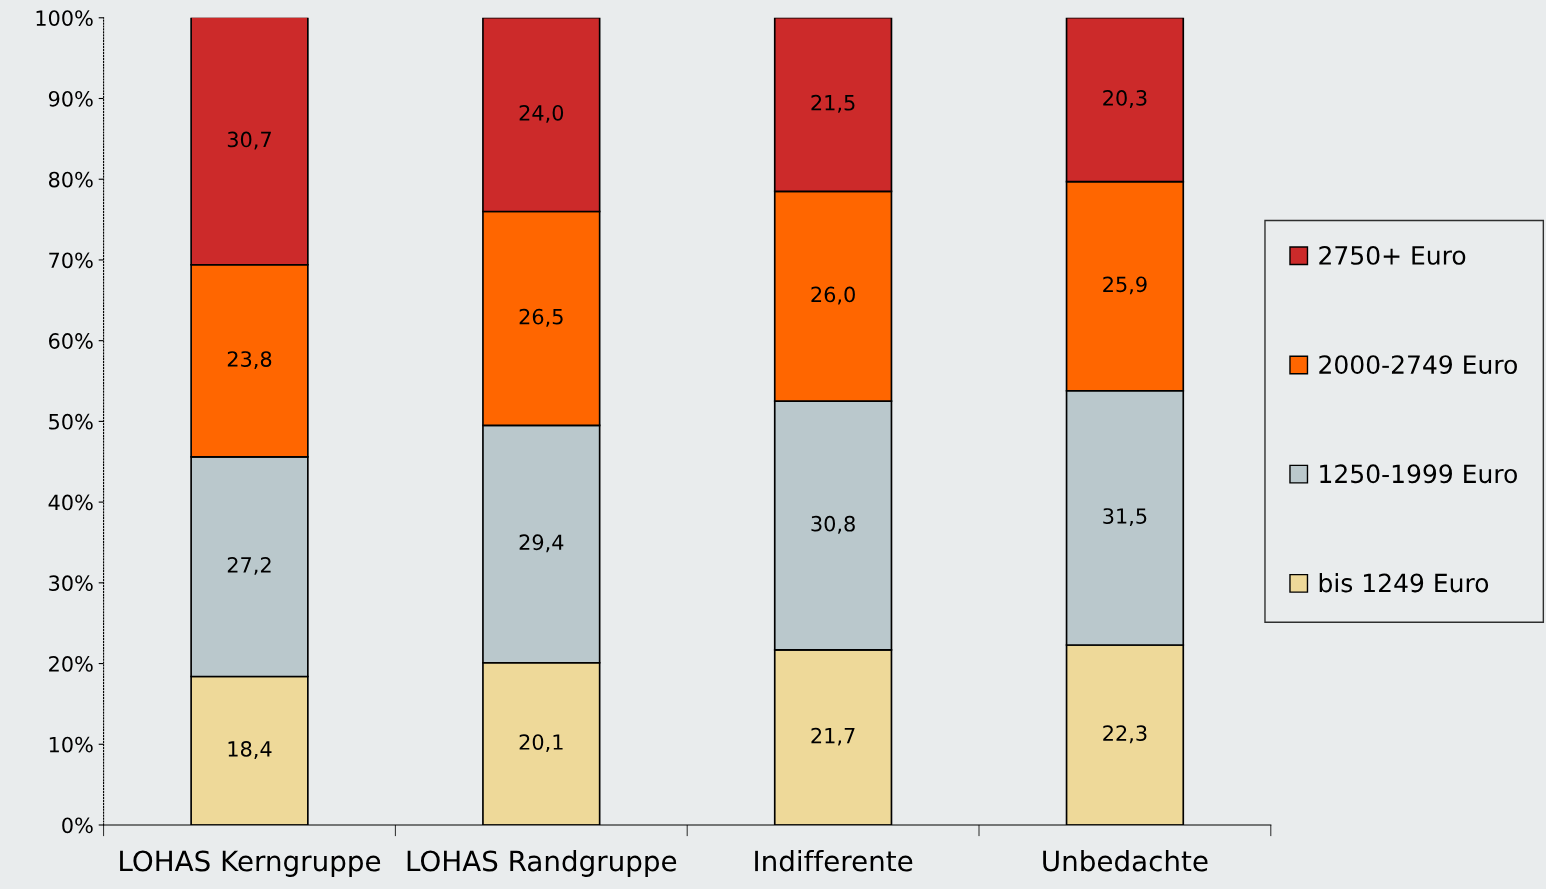  Describe the element at coordinates (250, 863) in the screenshot. I see `x-tick-label: LOHAS Kerngruppe` at that location.